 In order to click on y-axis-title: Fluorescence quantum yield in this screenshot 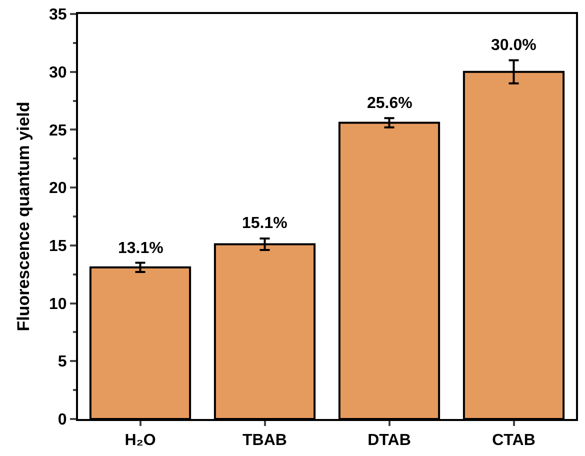, I will do `click(24, 217)`.